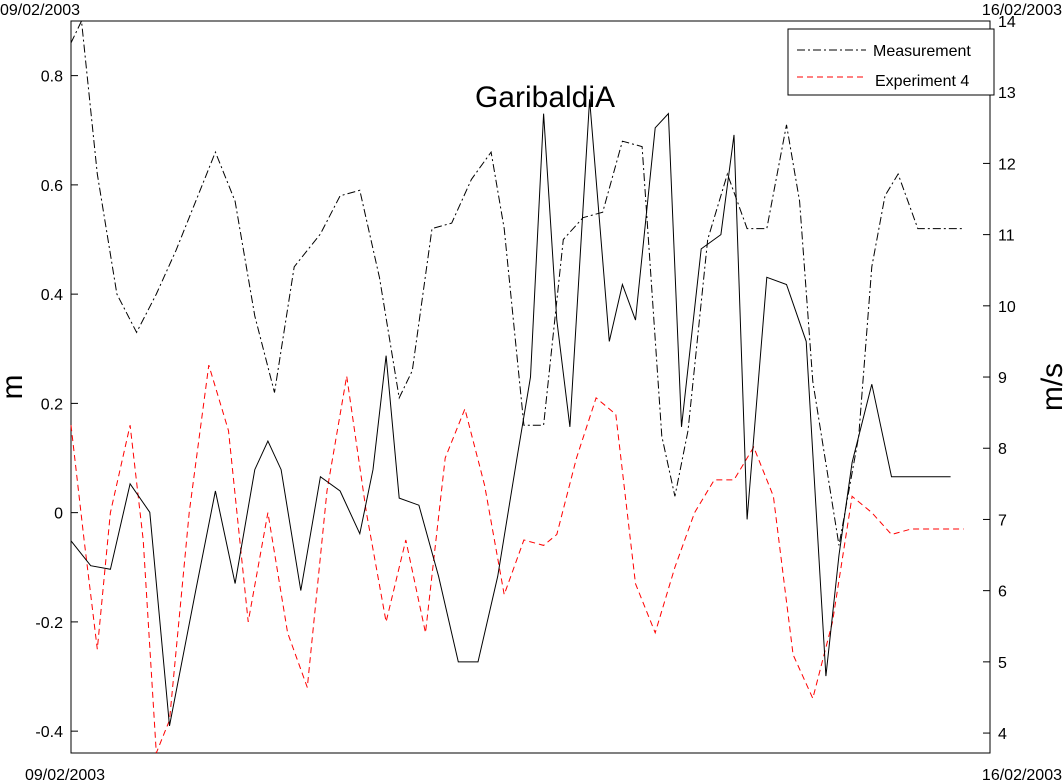 The image size is (1064, 782). What do you see at coordinates (49, 732) in the screenshot?
I see `y-left-tick-label: -0.4` at bounding box center [49, 732].